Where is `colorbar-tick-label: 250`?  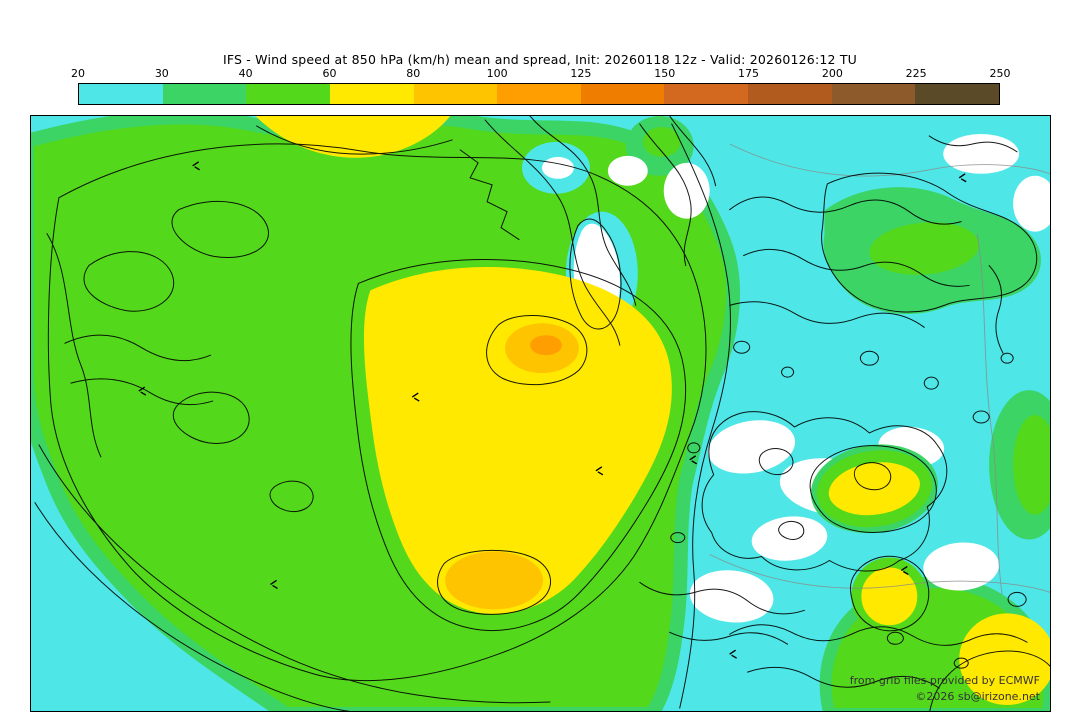 colorbar-tick-label: 250 is located at coordinates (1000, 73).